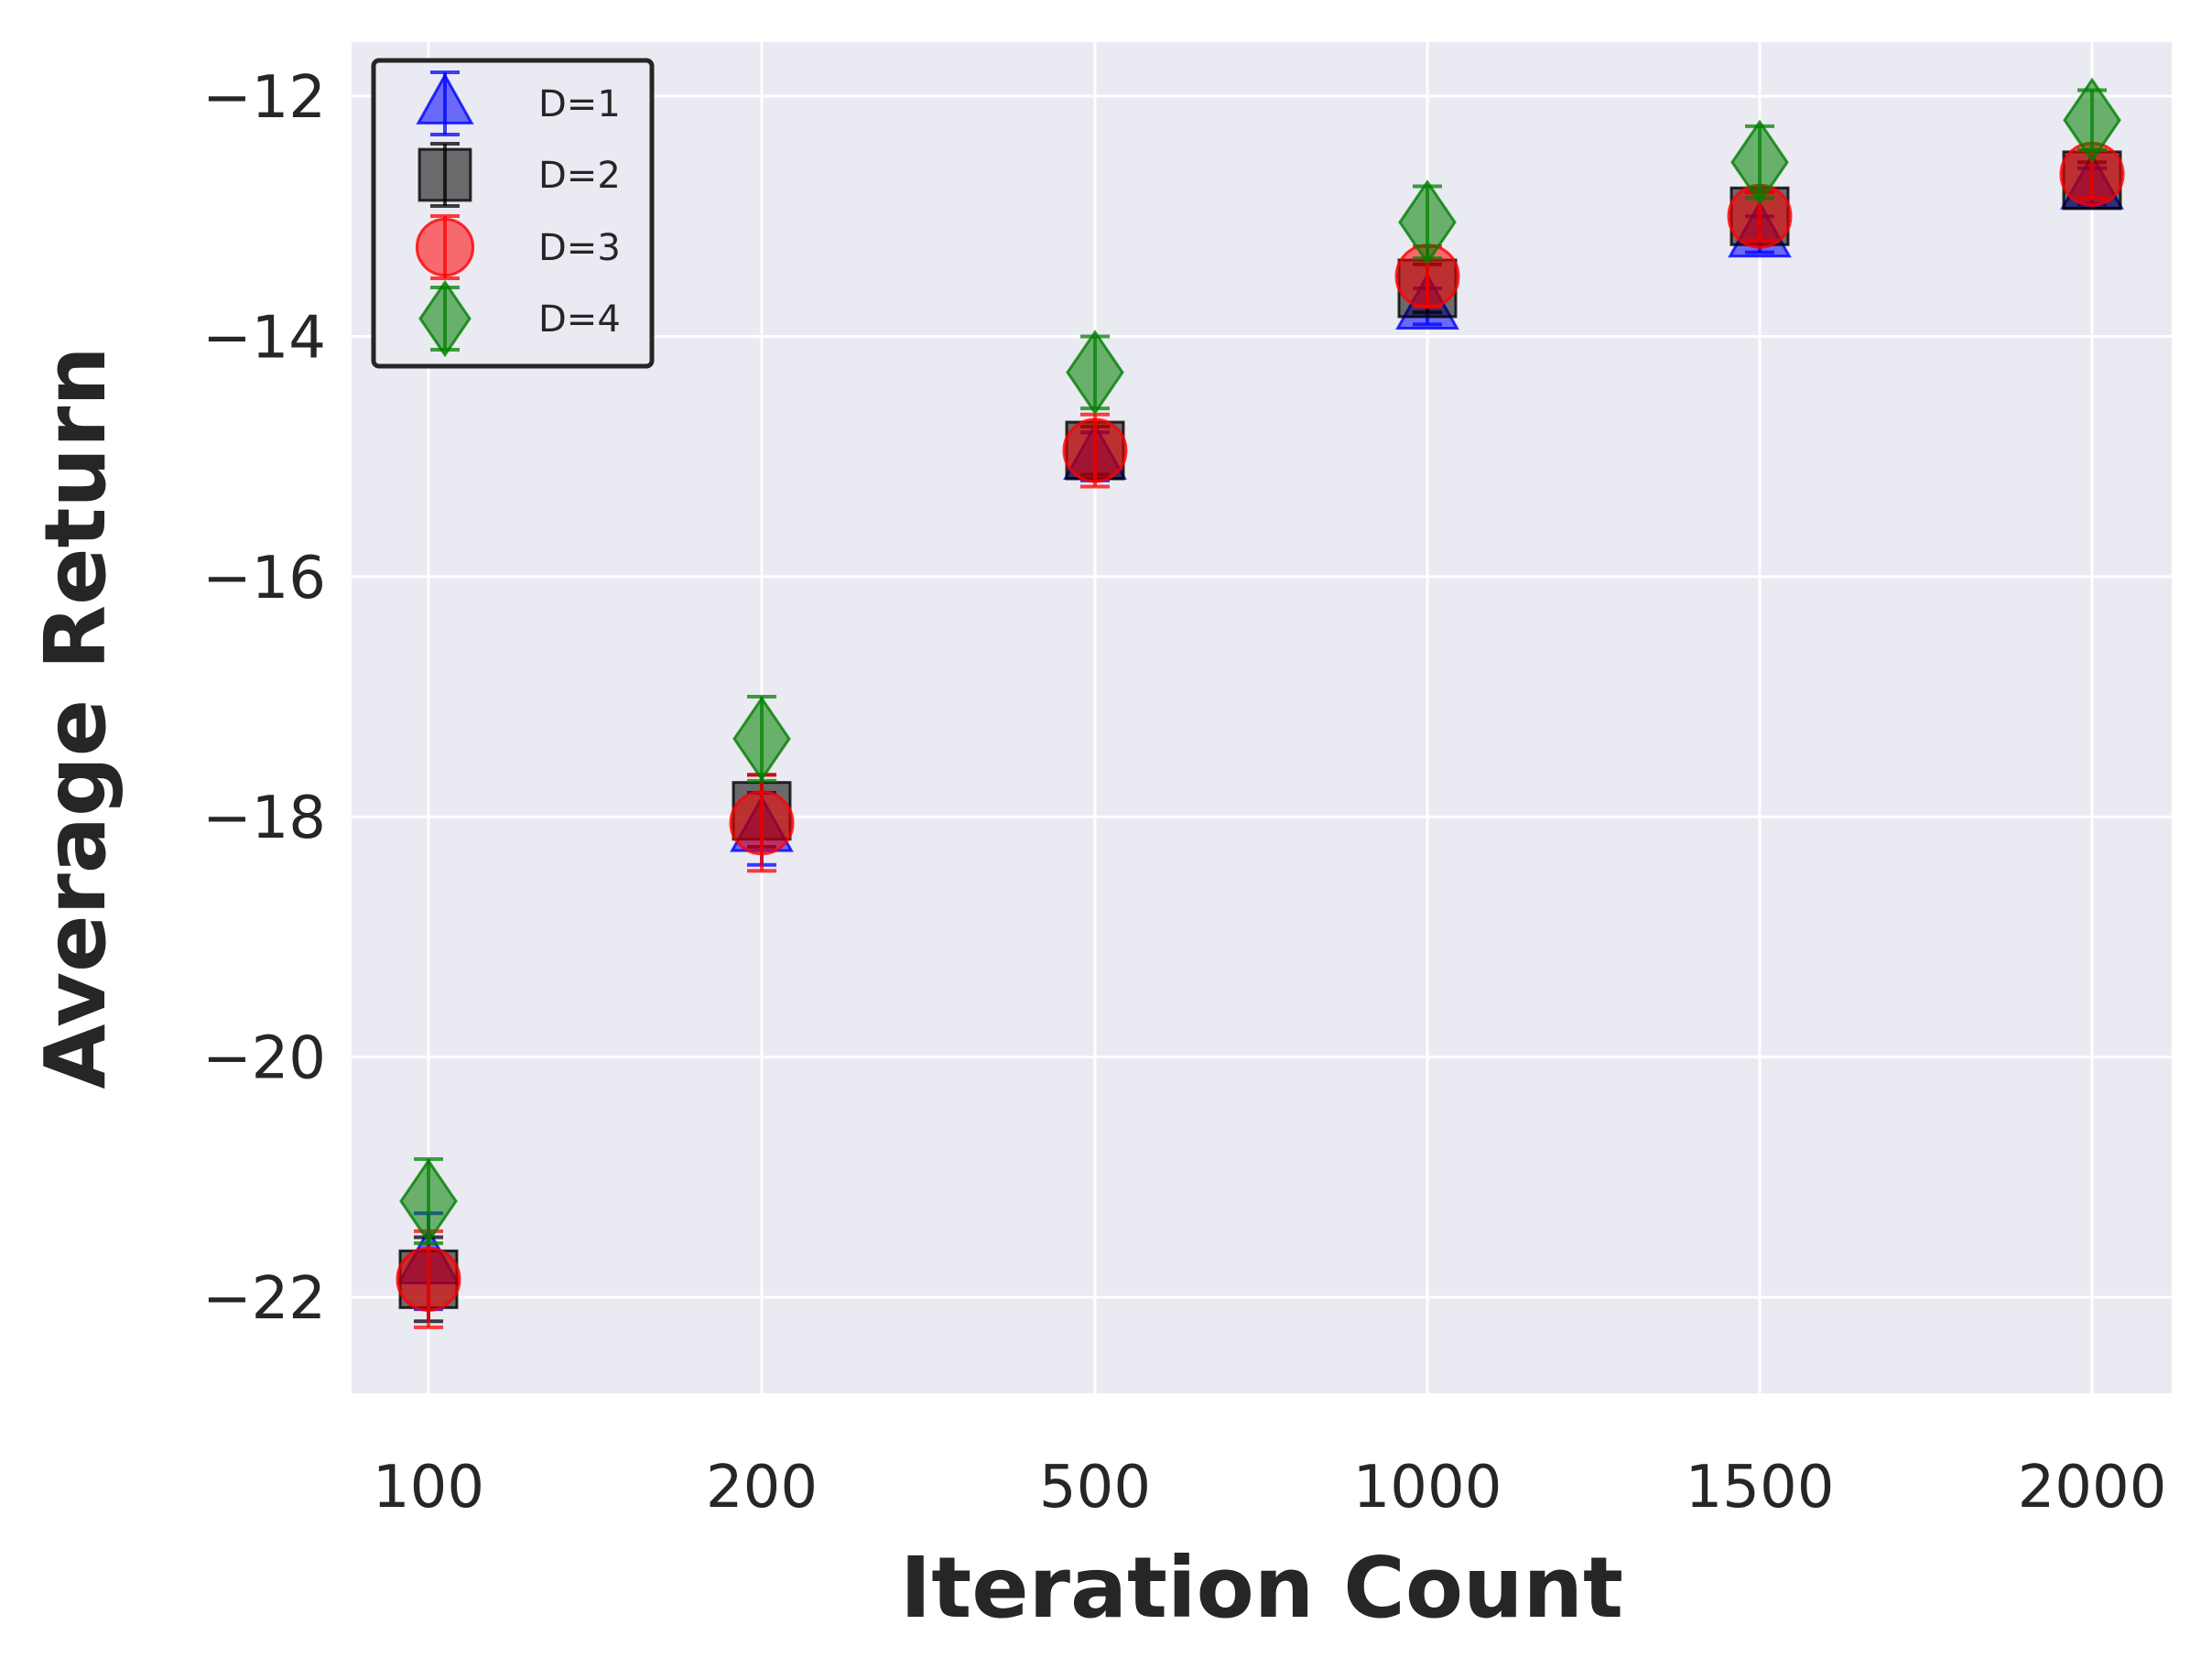 This screenshot has width=2212, height=1668. I want to click on x-tick-label: 1500, so click(1761, 1488).